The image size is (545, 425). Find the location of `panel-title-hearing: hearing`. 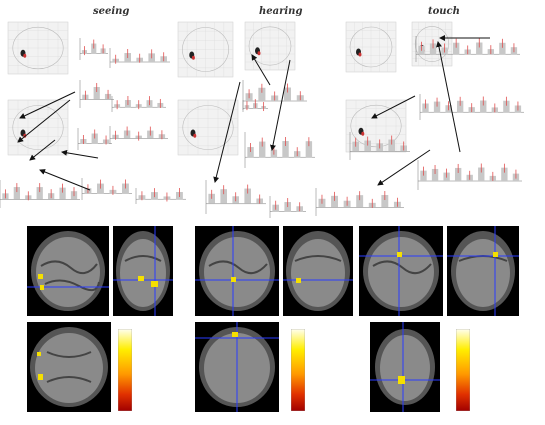

panel-title-hearing: hearing is located at coordinates (281, 11).